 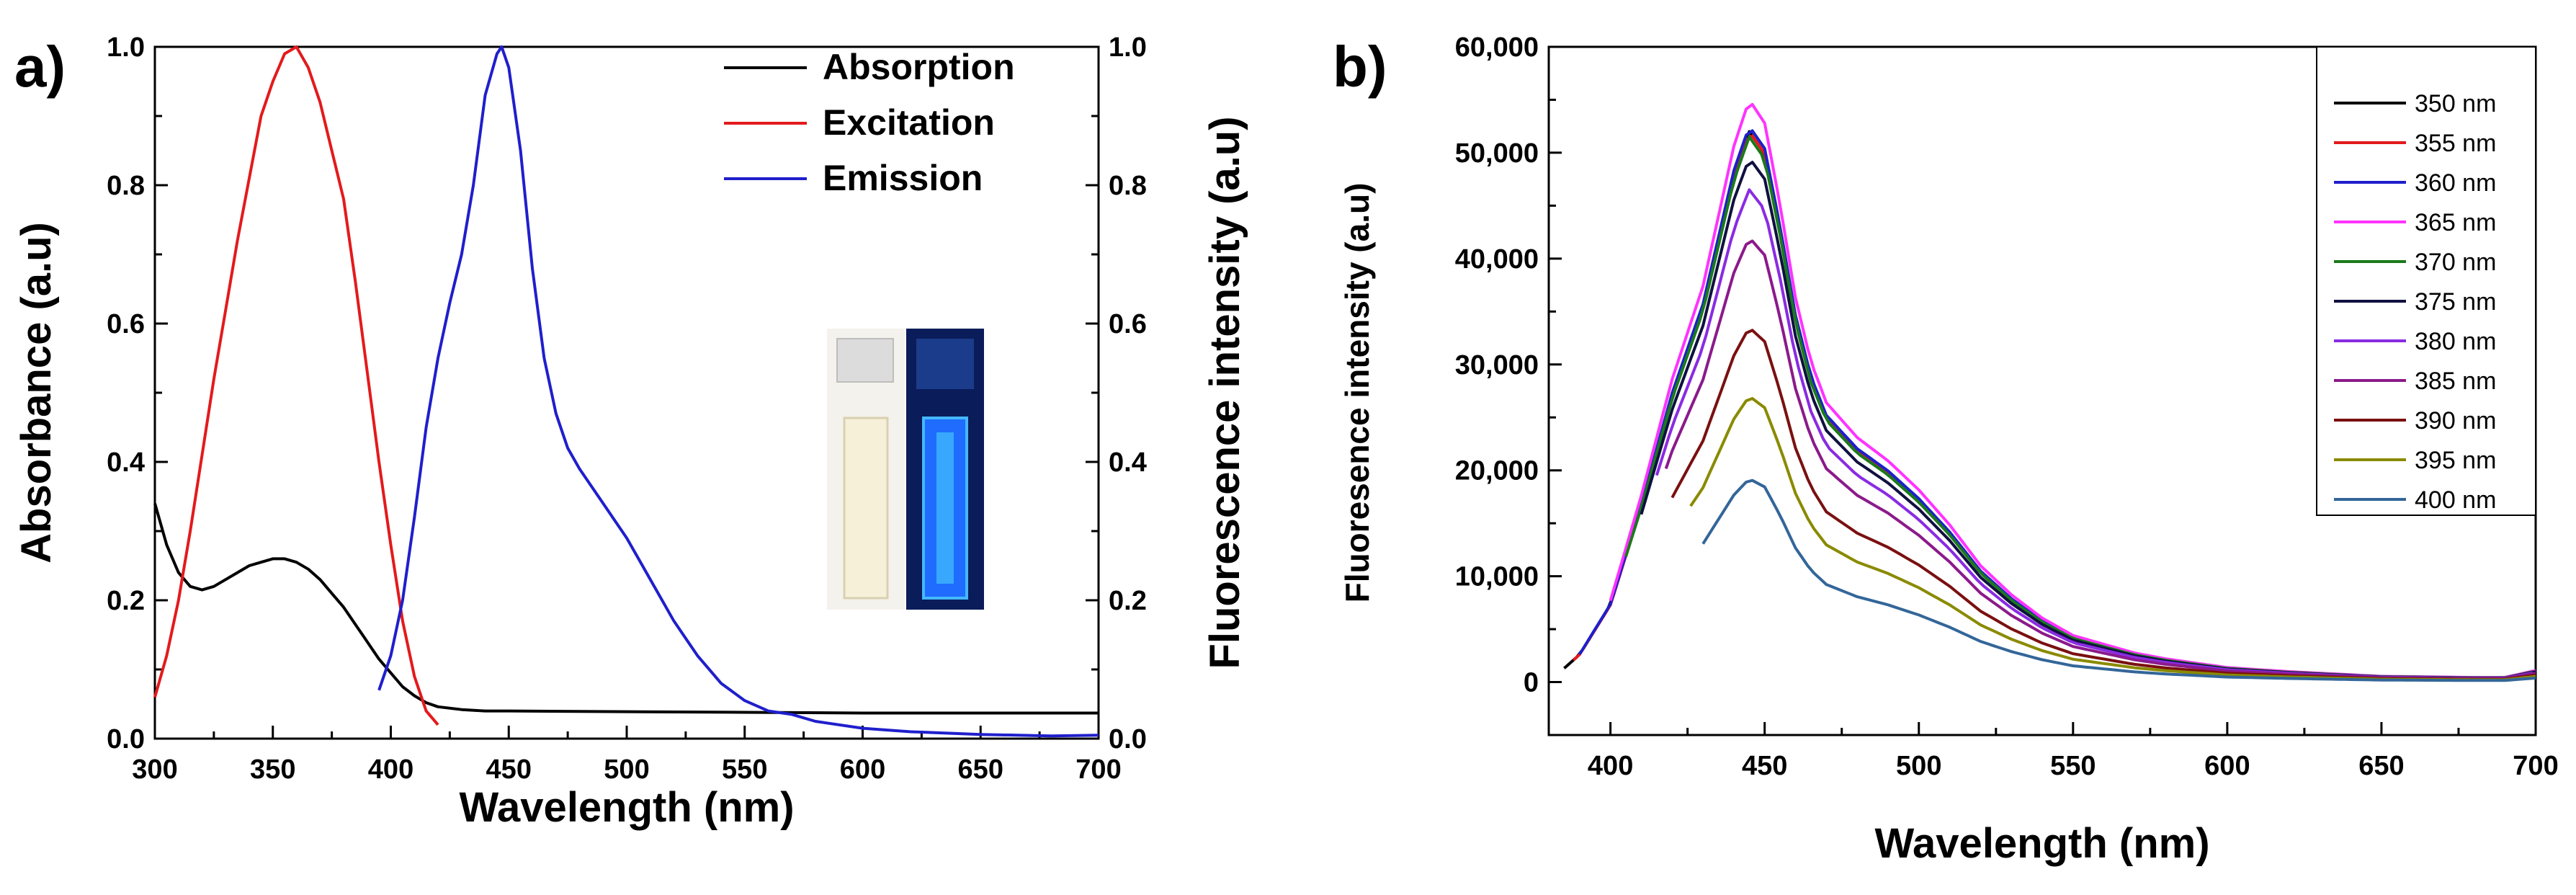 I want to click on y-tick-label: 50,000, so click(x=1497, y=153).